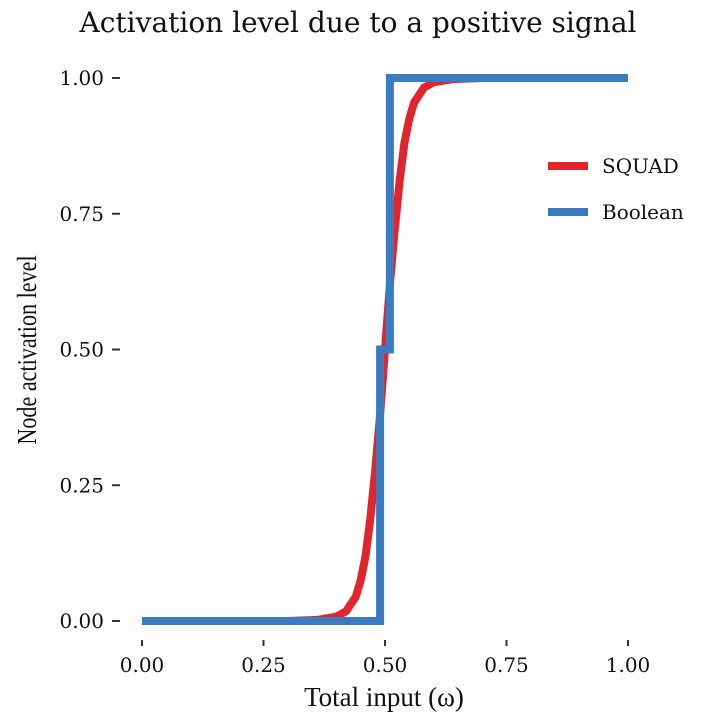  What do you see at coordinates (81, 78) in the screenshot?
I see `y-tick-label: 1.00` at bounding box center [81, 78].